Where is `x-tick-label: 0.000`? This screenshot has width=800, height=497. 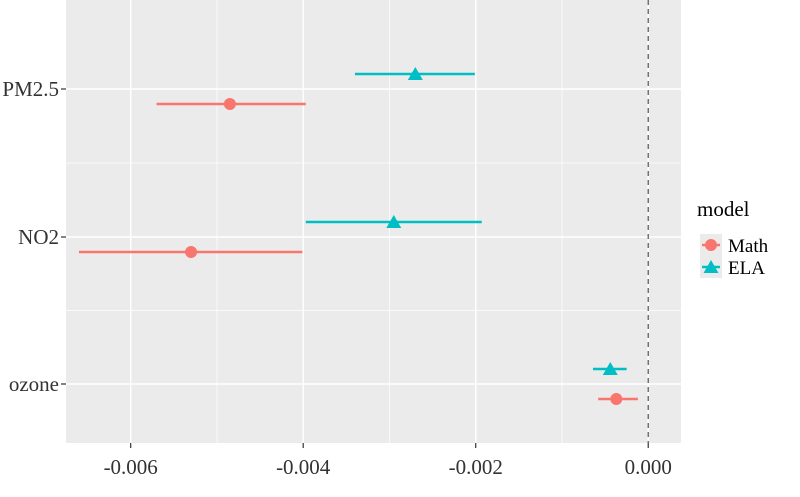 x-tick-label: 0.000 is located at coordinates (648, 467).